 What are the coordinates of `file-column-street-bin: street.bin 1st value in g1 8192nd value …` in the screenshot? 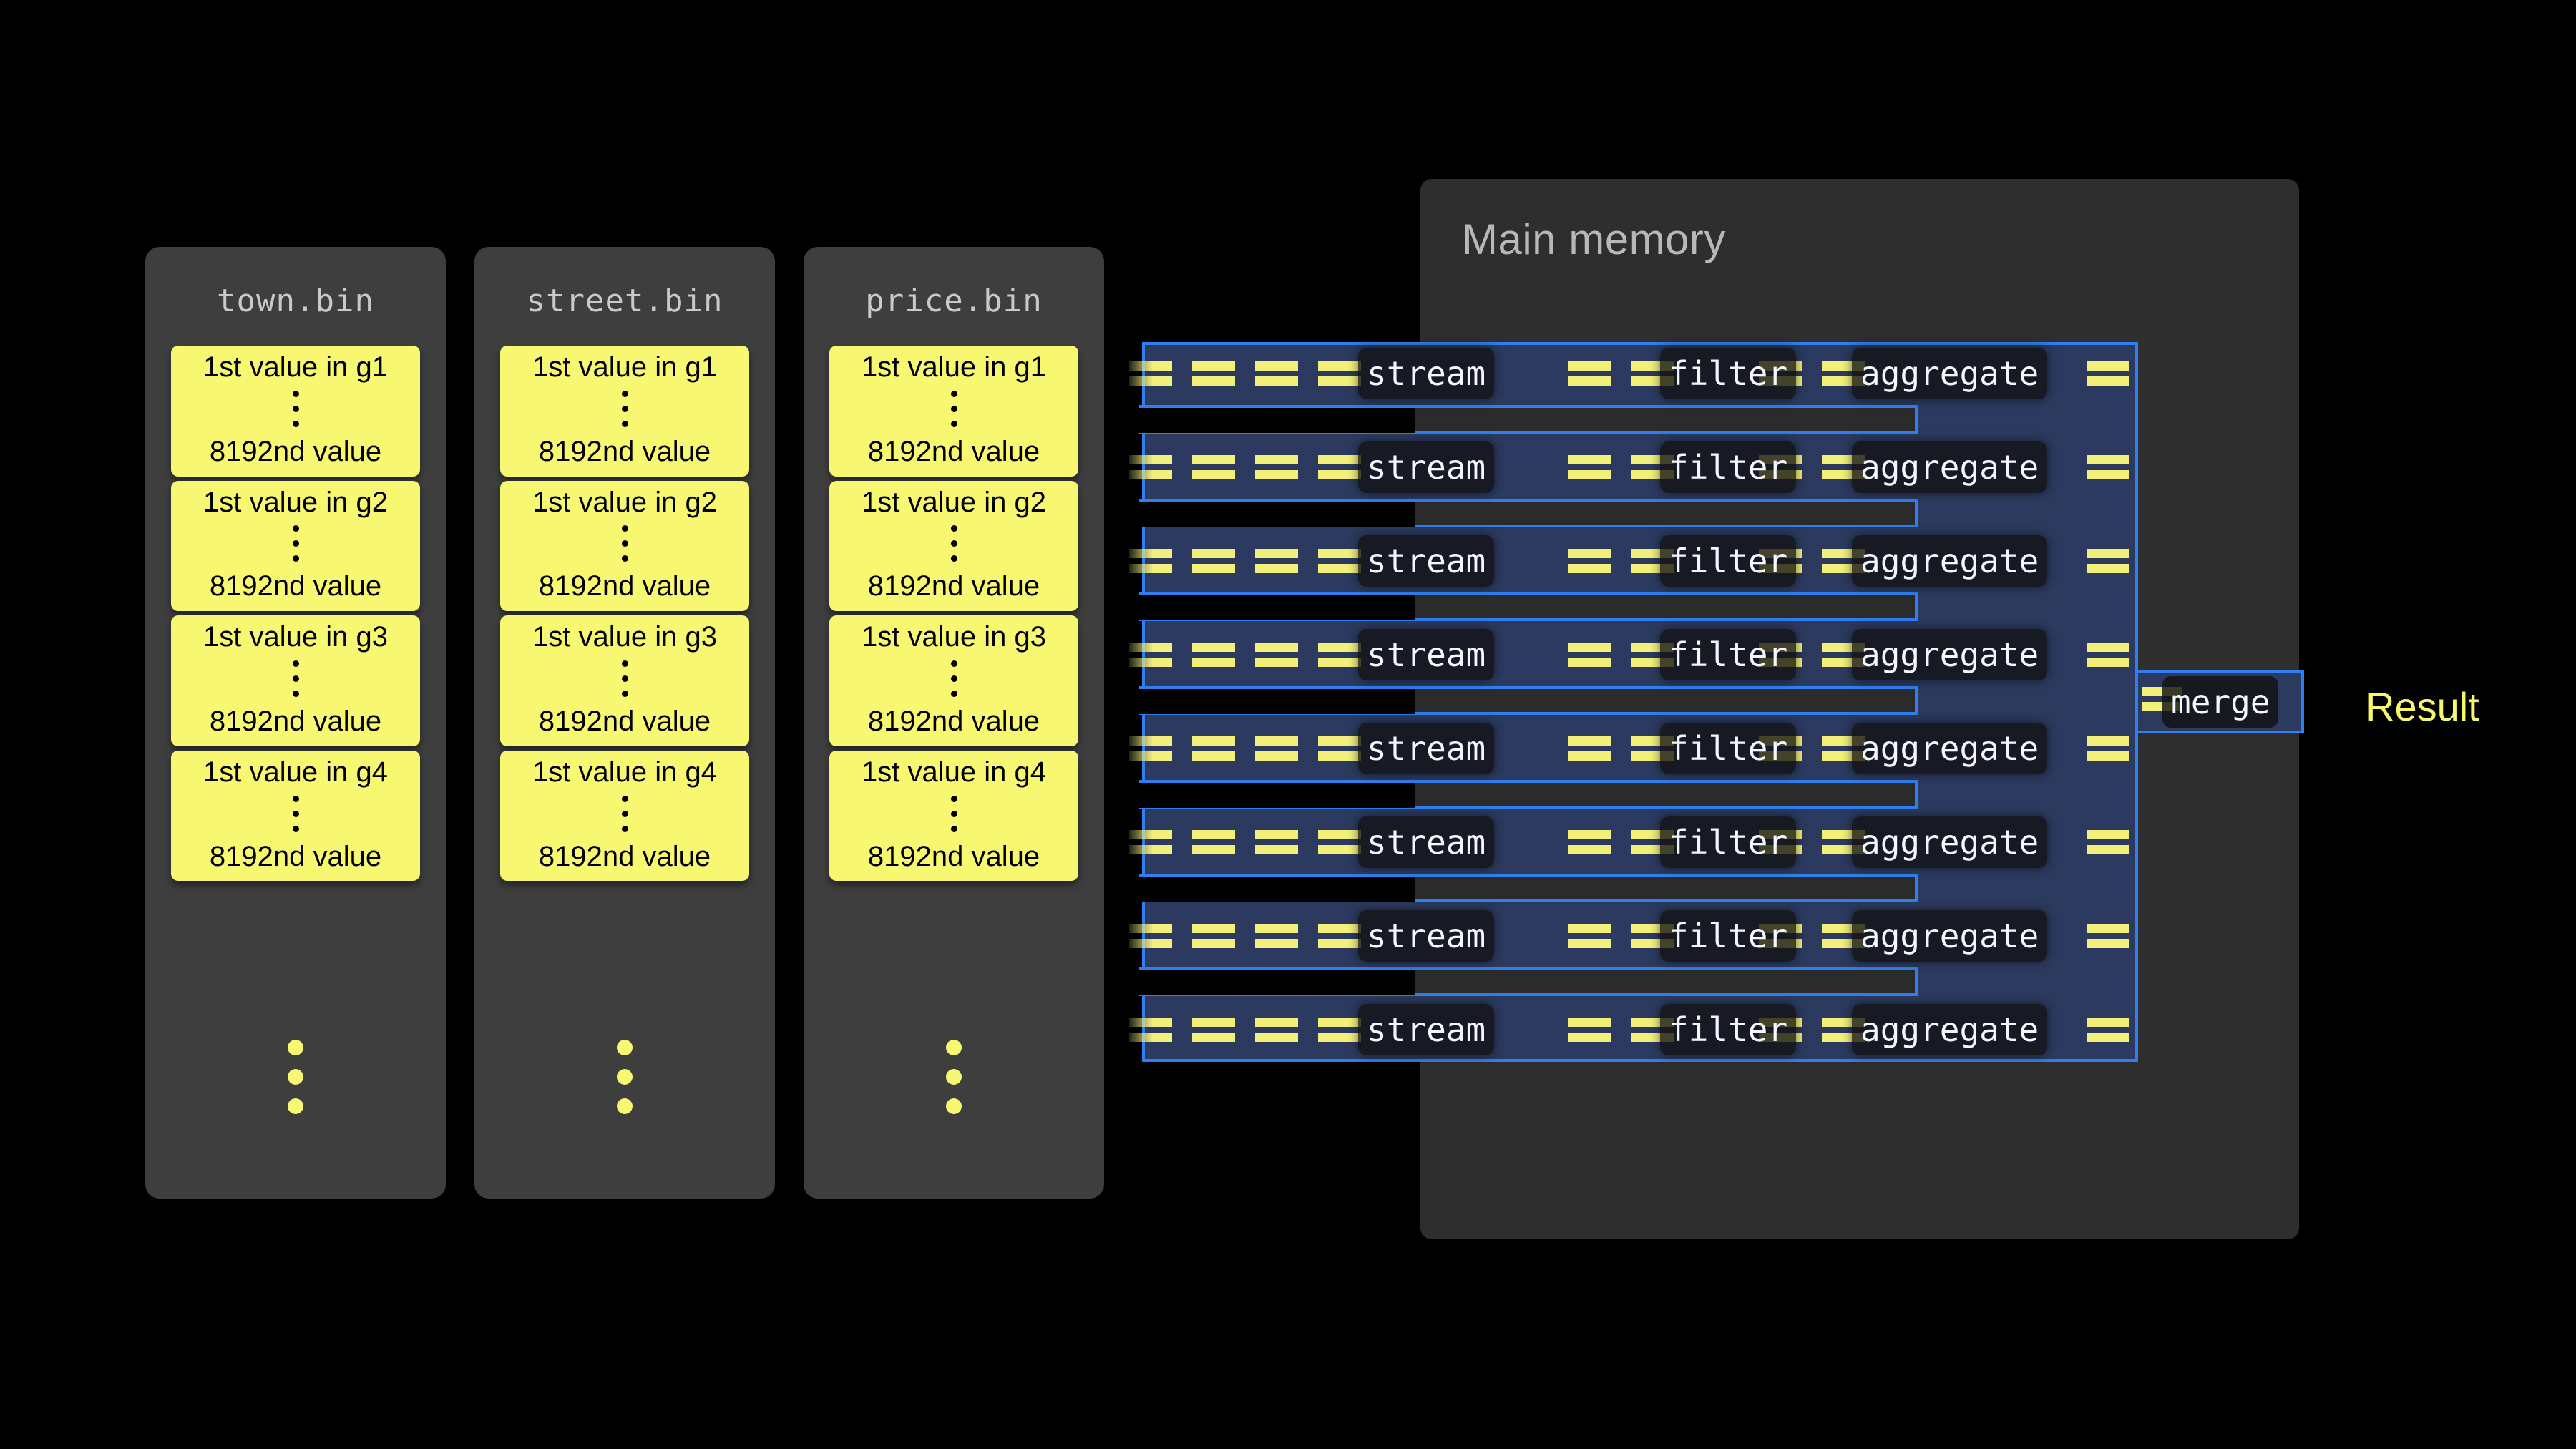 It's located at (624, 723).